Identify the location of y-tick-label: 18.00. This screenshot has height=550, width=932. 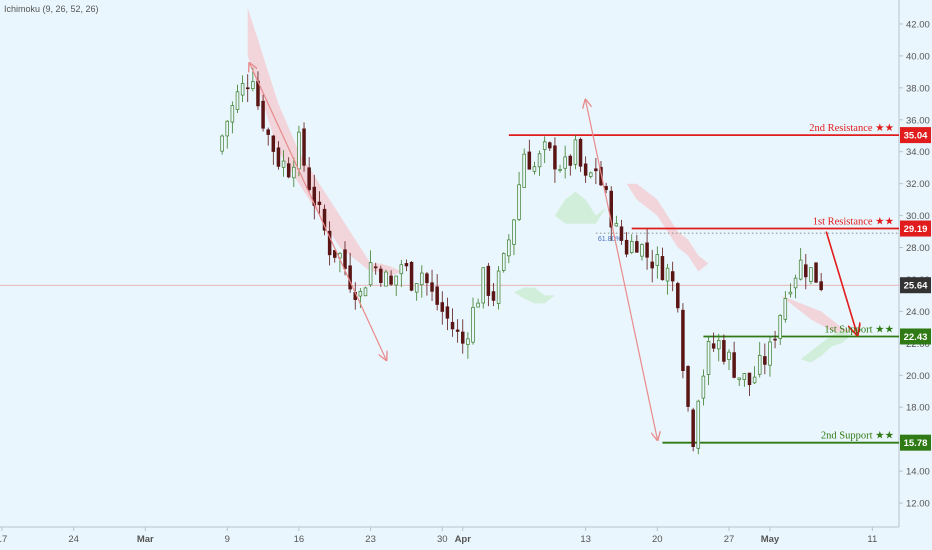
(918, 408).